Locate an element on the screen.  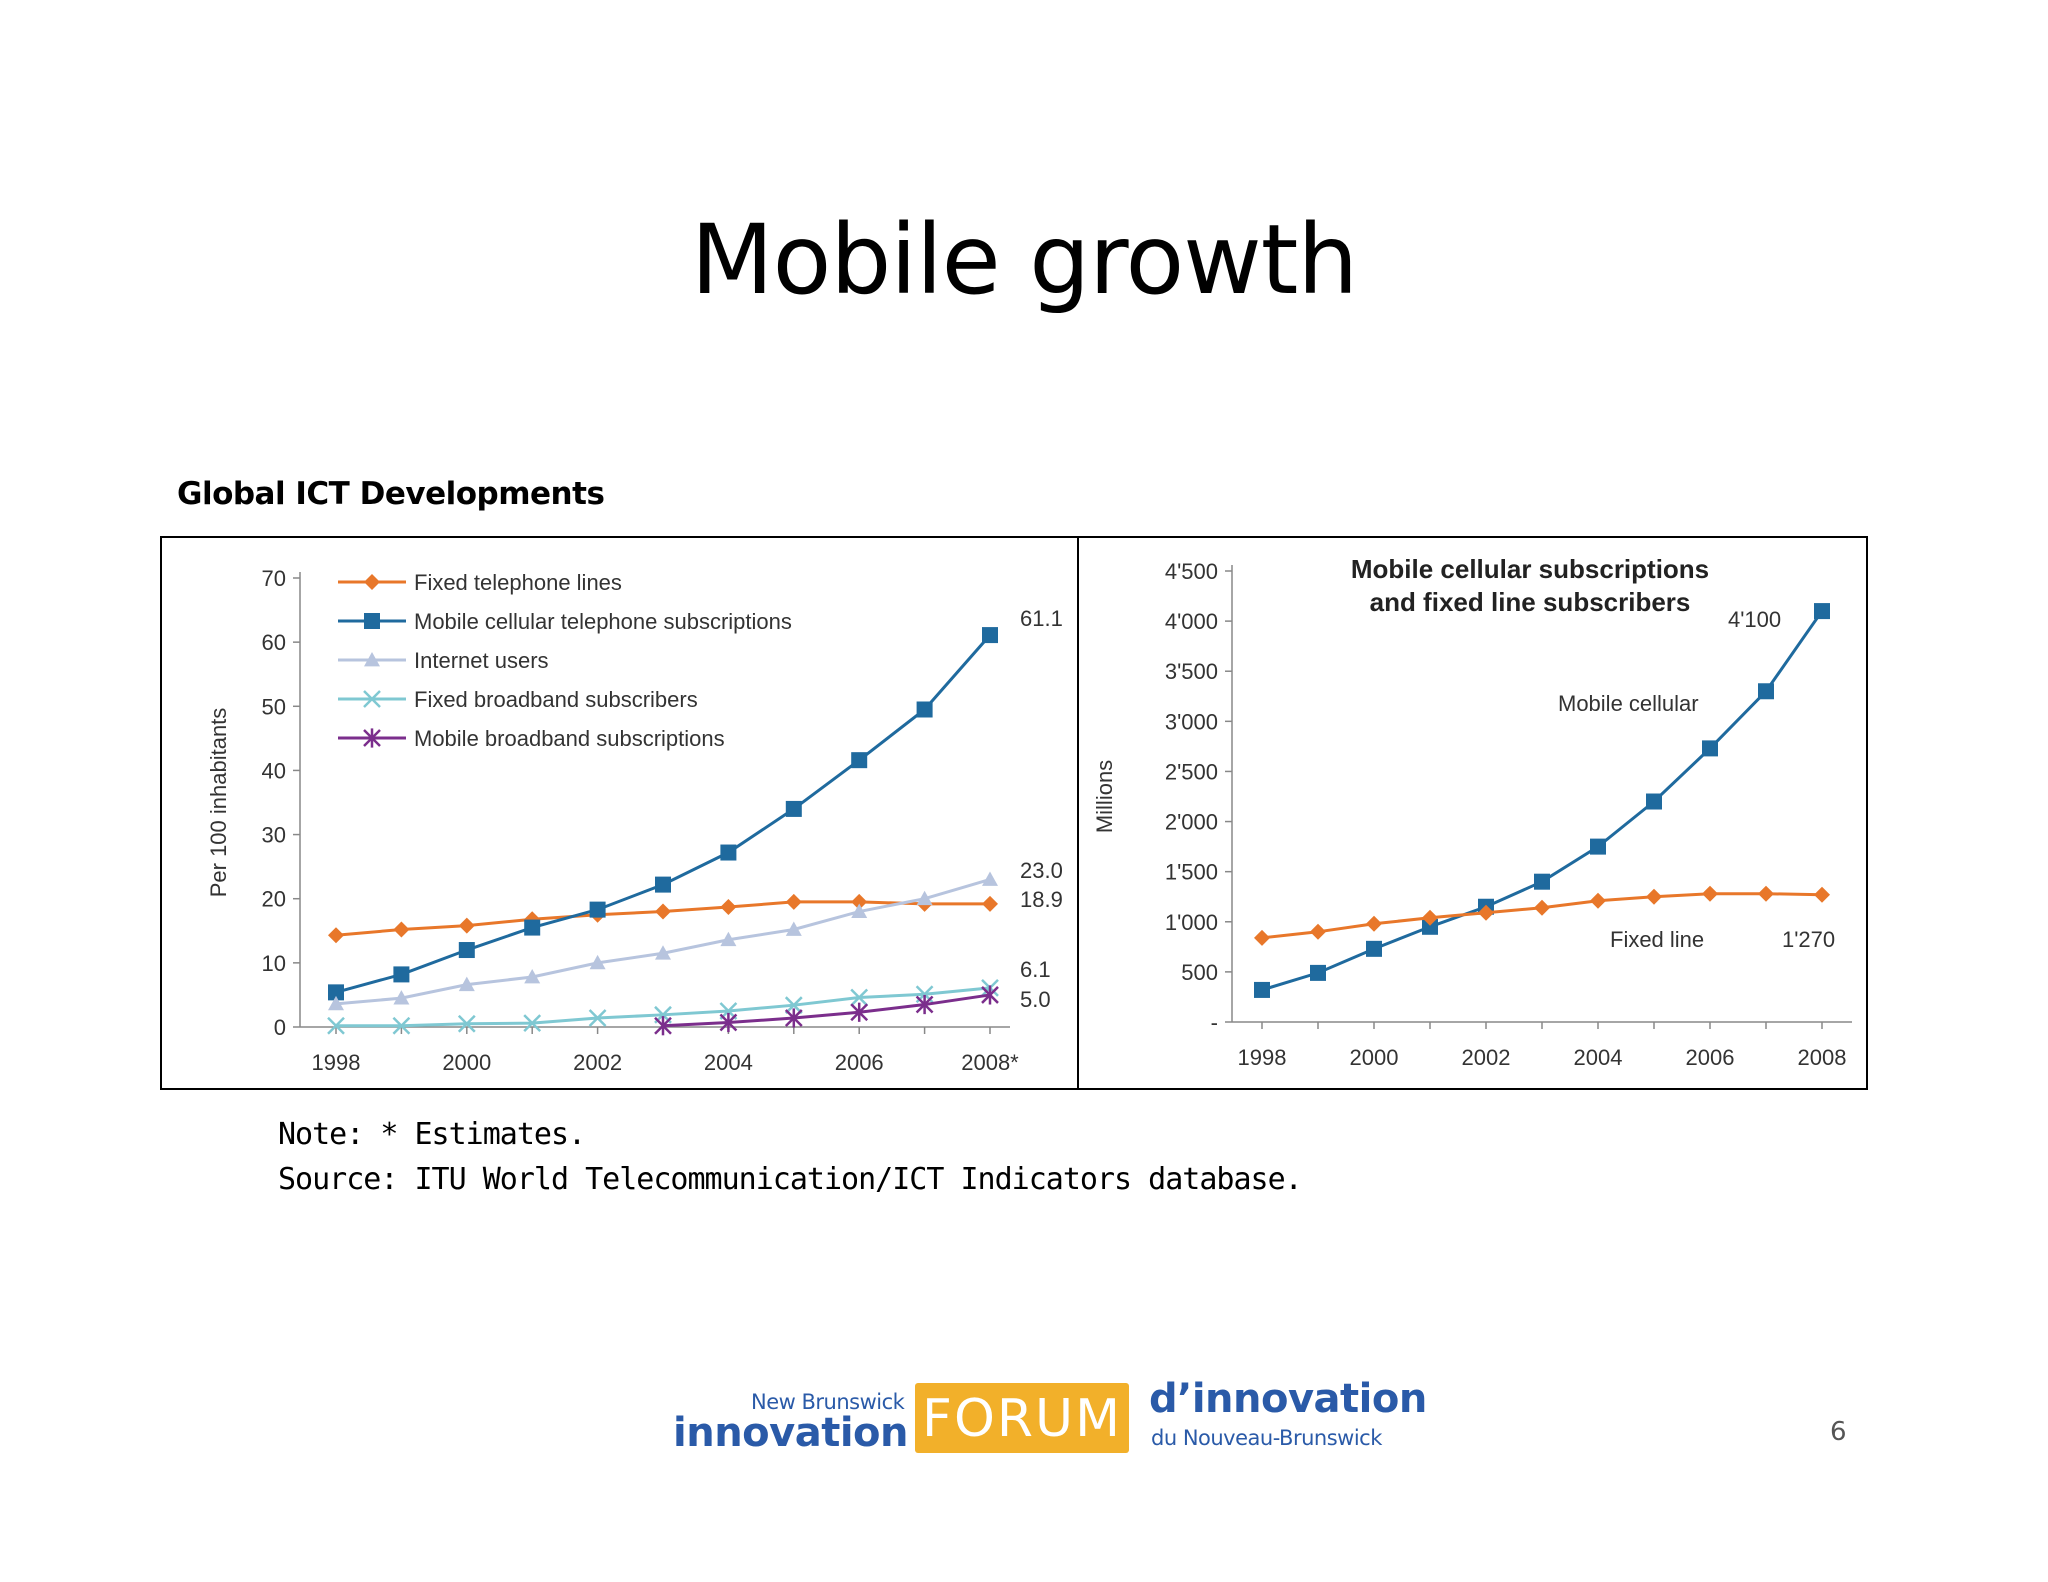
slide-title: Mobile growth is located at coordinates (1024, 260).